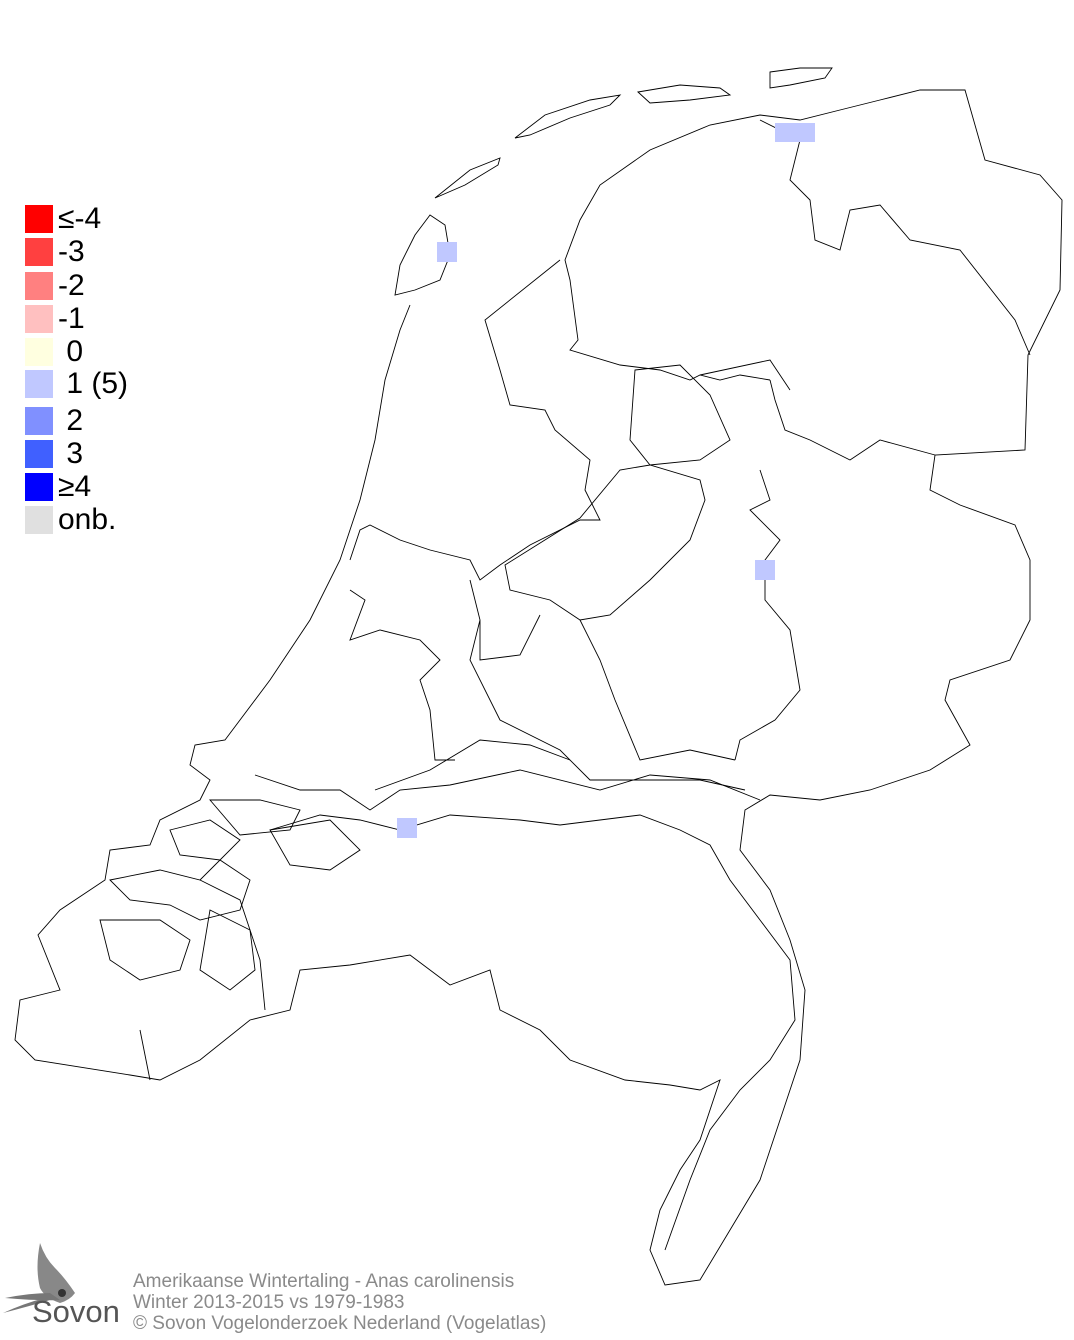 The width and height of the screenshot is (1074, 1340). I want to click on legend-item: 2, so click(54, 420).